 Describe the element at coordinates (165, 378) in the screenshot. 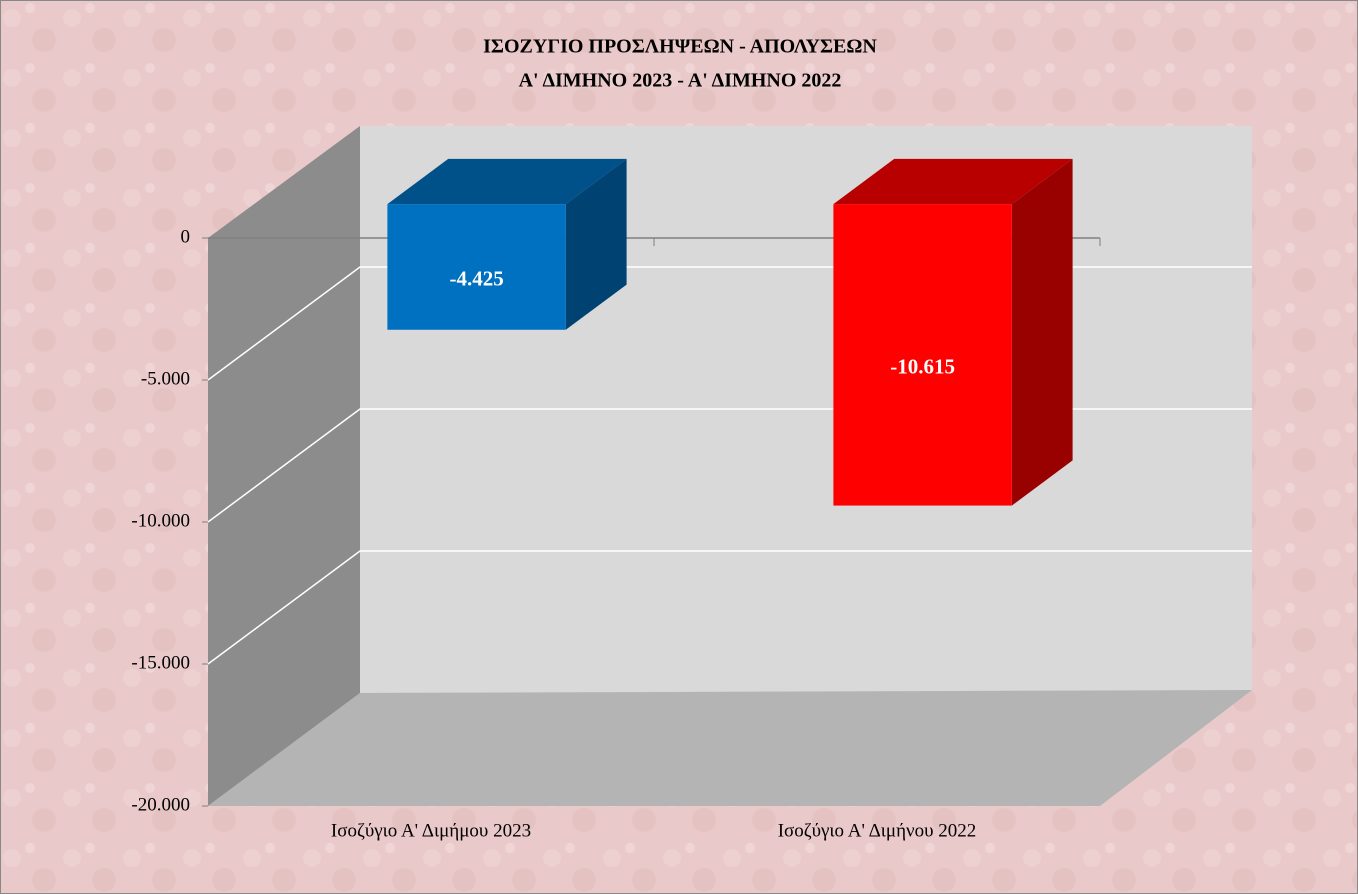

I see `y-tick-label: -5.000` at that location.